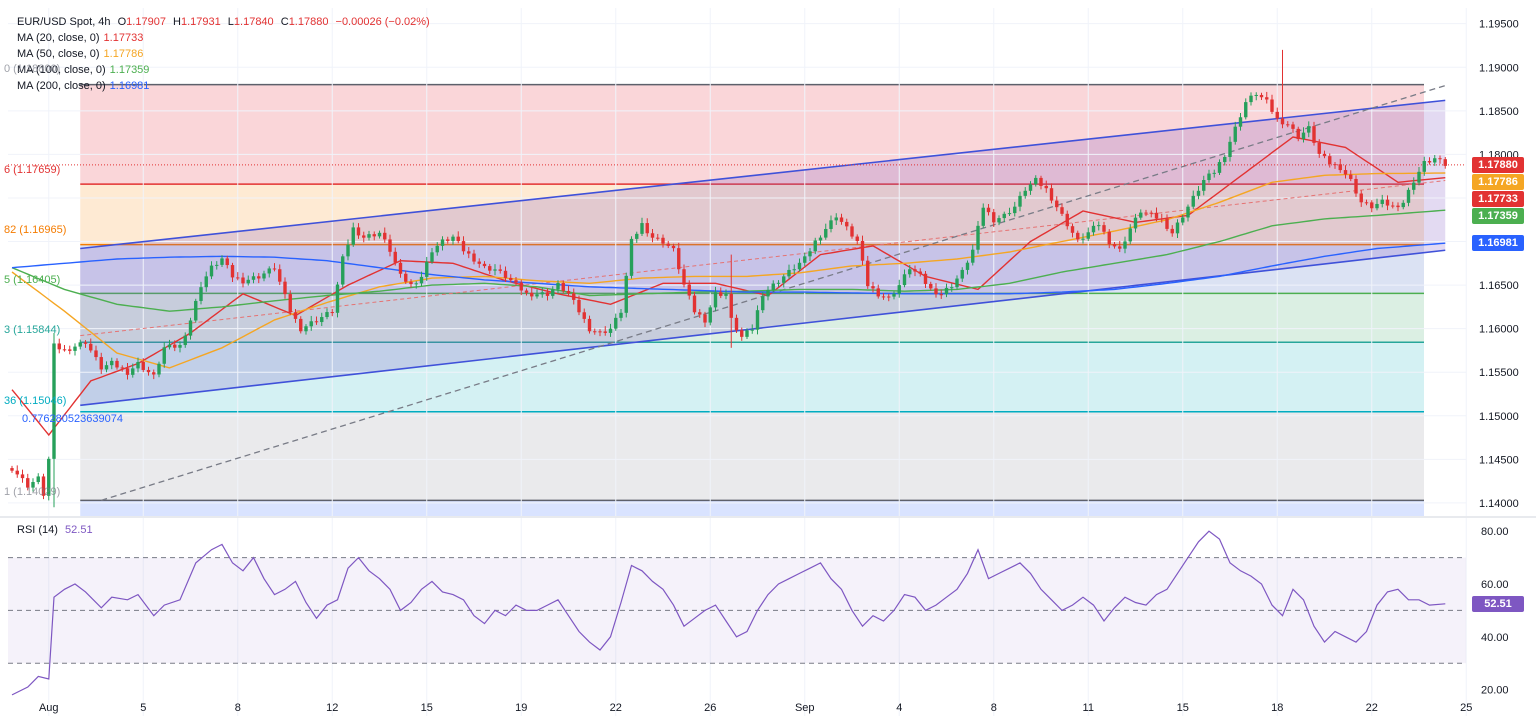  I want to click on symbol-label: EUR/USD Spot, 4h, so click(64, 22).